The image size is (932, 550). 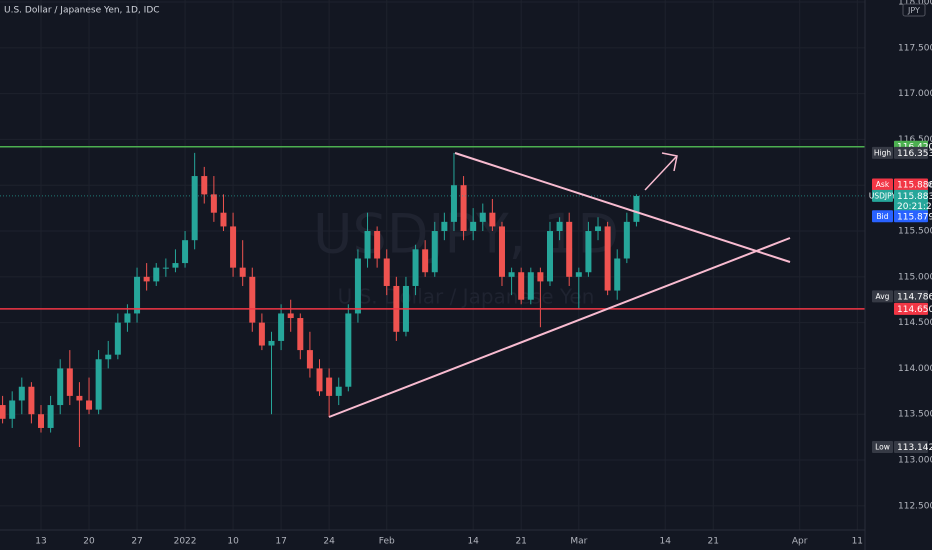 I want to click on y-tick-label: 112.500, so click(x=915, y=506).